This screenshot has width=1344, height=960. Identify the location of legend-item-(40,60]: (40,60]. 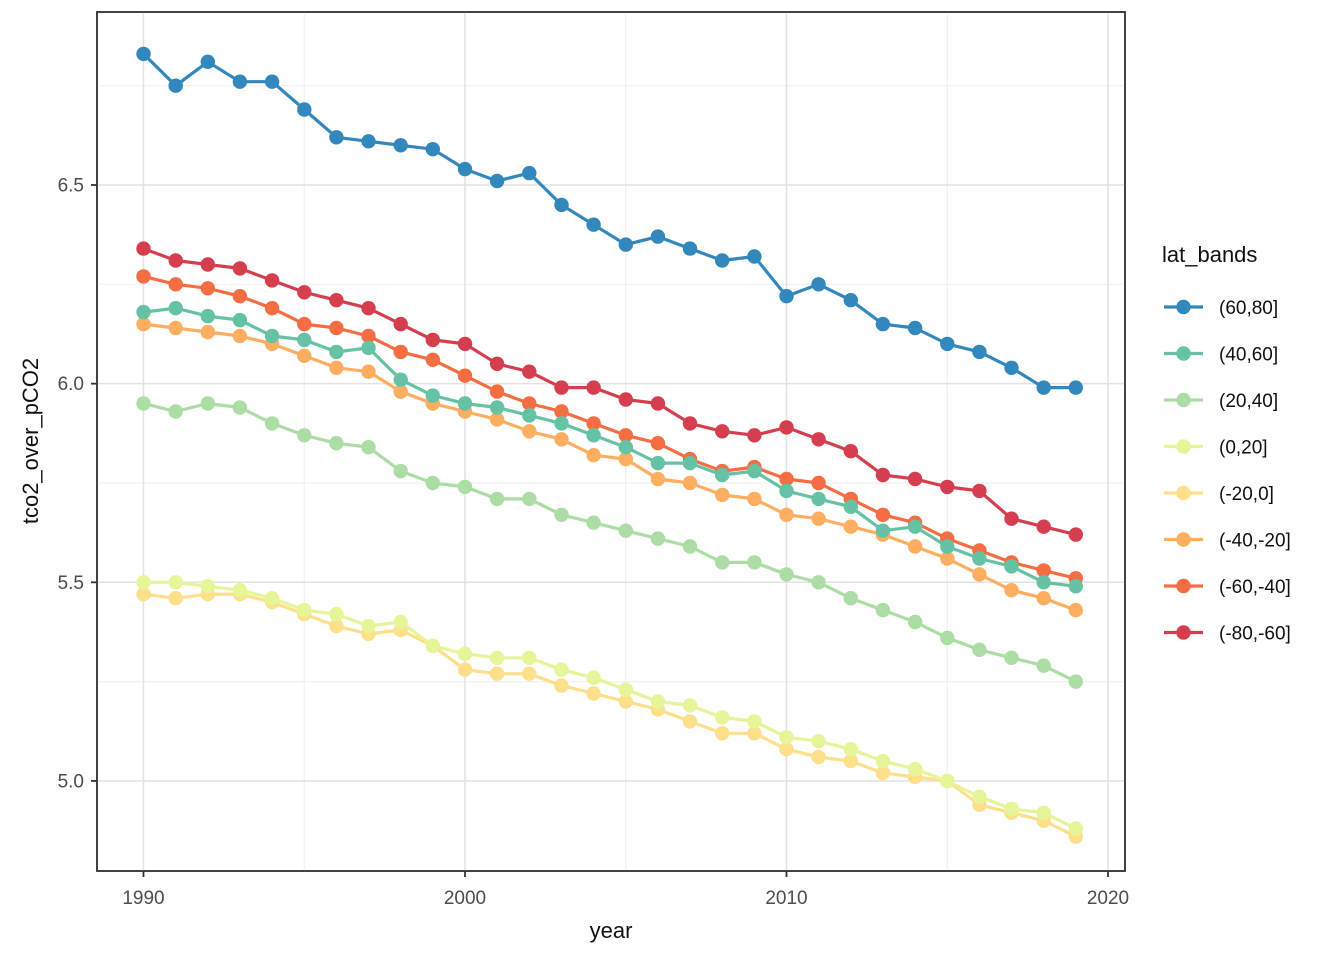
(1221, 355).